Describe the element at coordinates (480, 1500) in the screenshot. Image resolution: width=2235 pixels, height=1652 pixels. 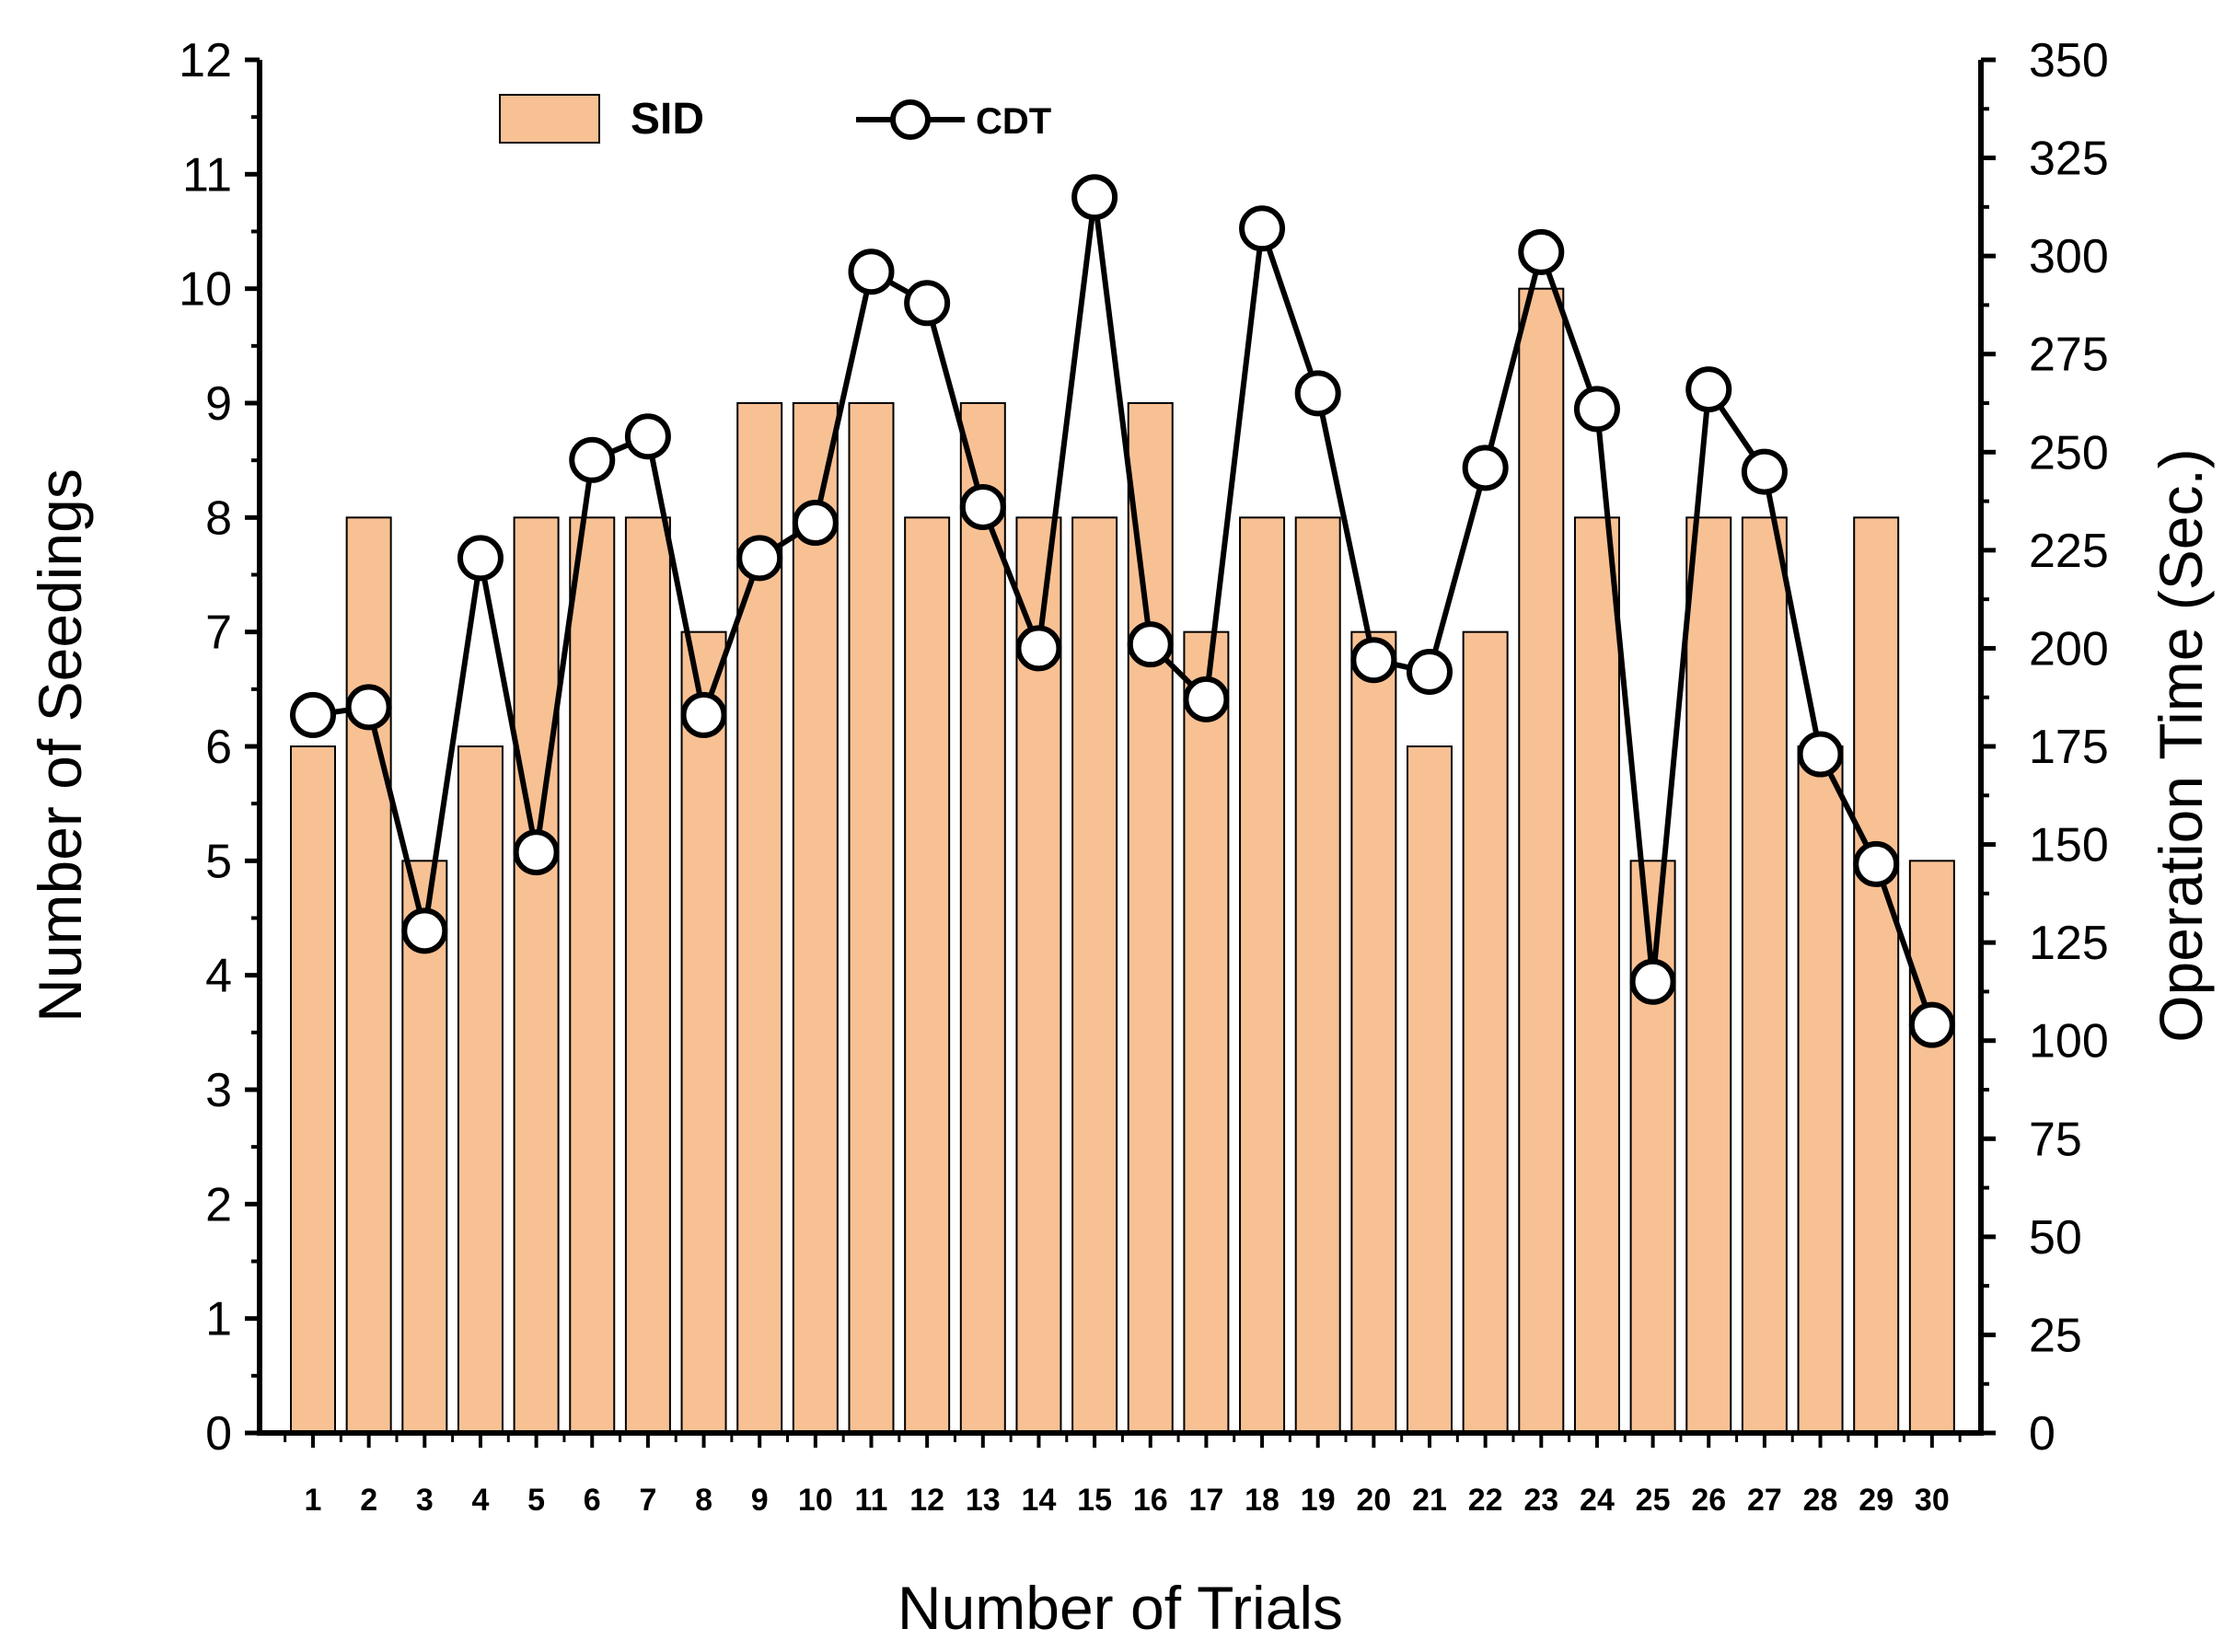
I see `x-tick-label: 4` at that location.